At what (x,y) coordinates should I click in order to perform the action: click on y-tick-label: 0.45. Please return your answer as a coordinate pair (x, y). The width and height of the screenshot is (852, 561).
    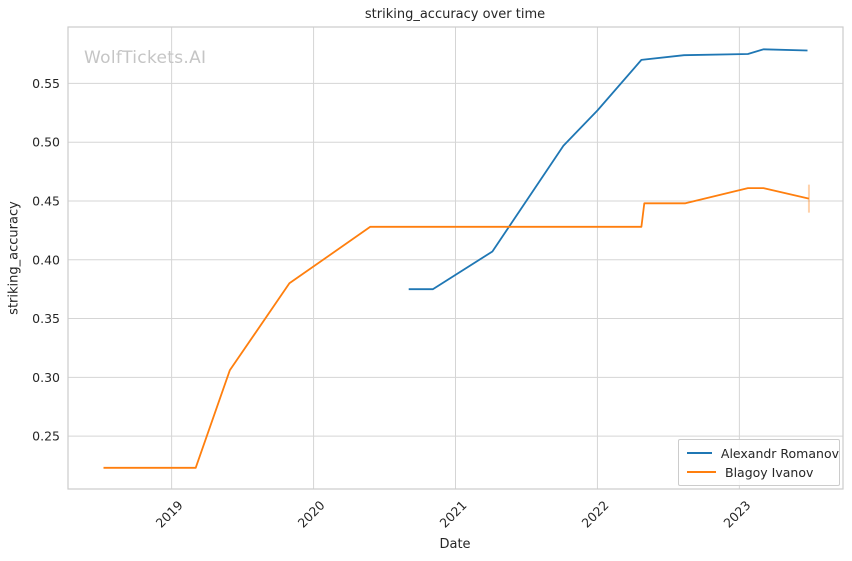
    Looking at the image, I should click on (46, 200).